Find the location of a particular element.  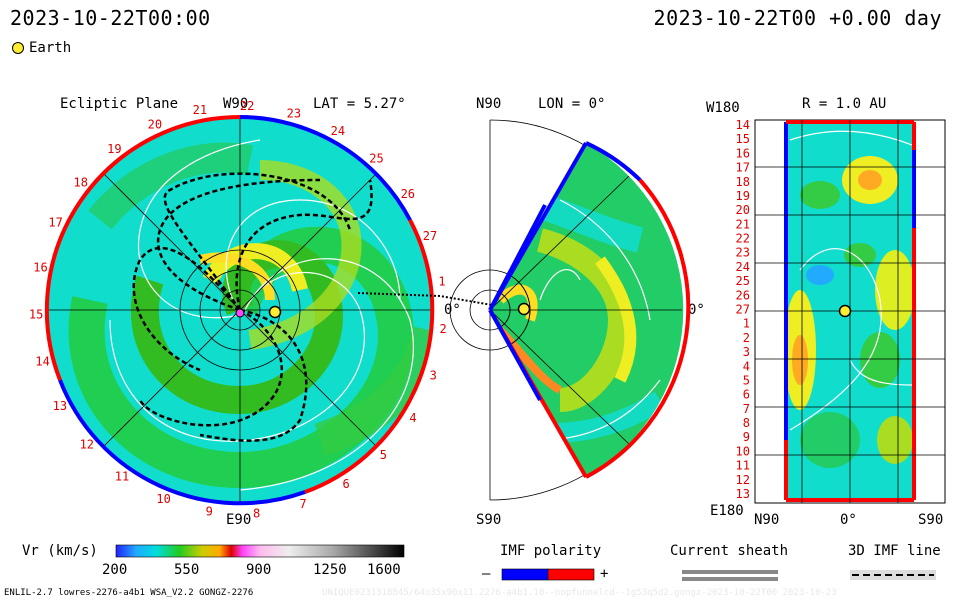

radial-r-label: R = 1.0 AU is located at coordinates (844, 104).